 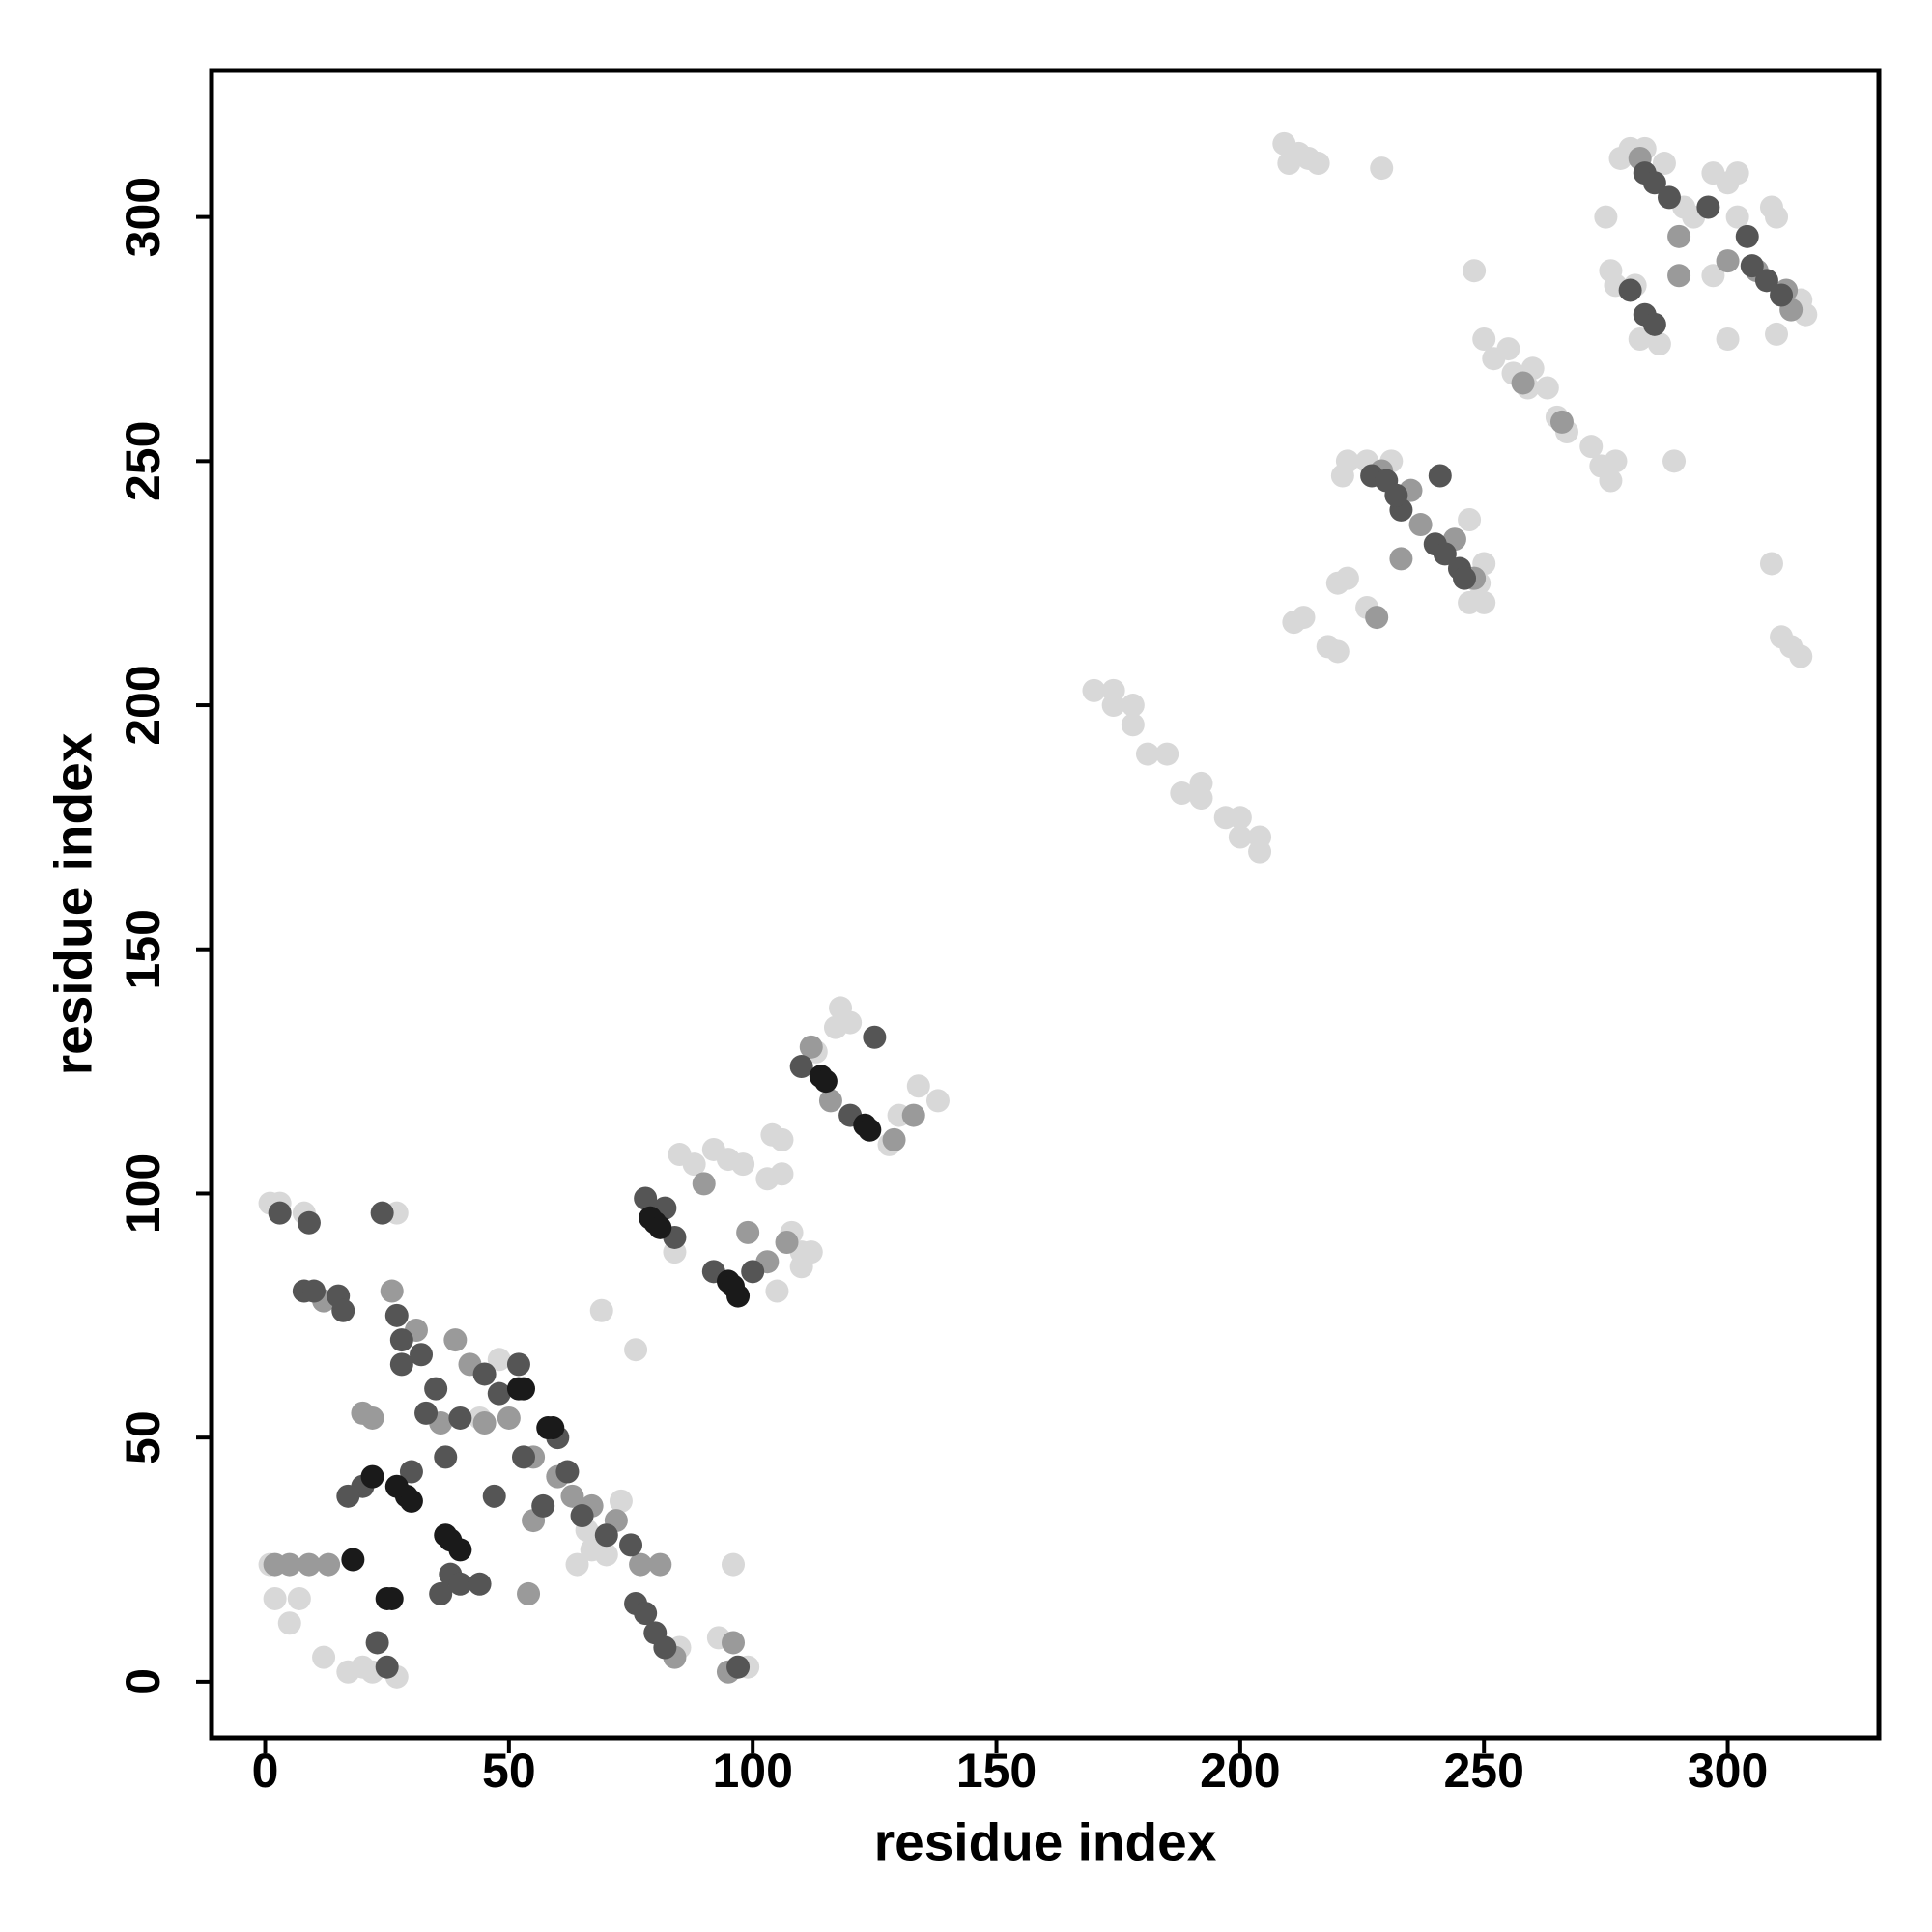 What do you see at coordinates (1045, 1842) in the screenshot?
I see `x-axis-title: residue index` at bounding box center [1045, 1842].